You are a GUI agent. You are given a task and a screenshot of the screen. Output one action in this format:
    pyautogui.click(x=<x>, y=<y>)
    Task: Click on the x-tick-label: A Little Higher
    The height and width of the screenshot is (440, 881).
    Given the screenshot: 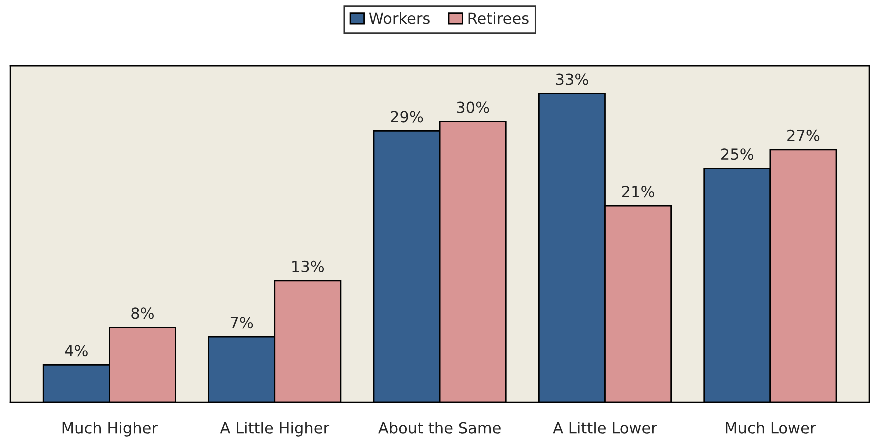 What is the action you would take?
    pyautogui.click(x=275, y=429)
    